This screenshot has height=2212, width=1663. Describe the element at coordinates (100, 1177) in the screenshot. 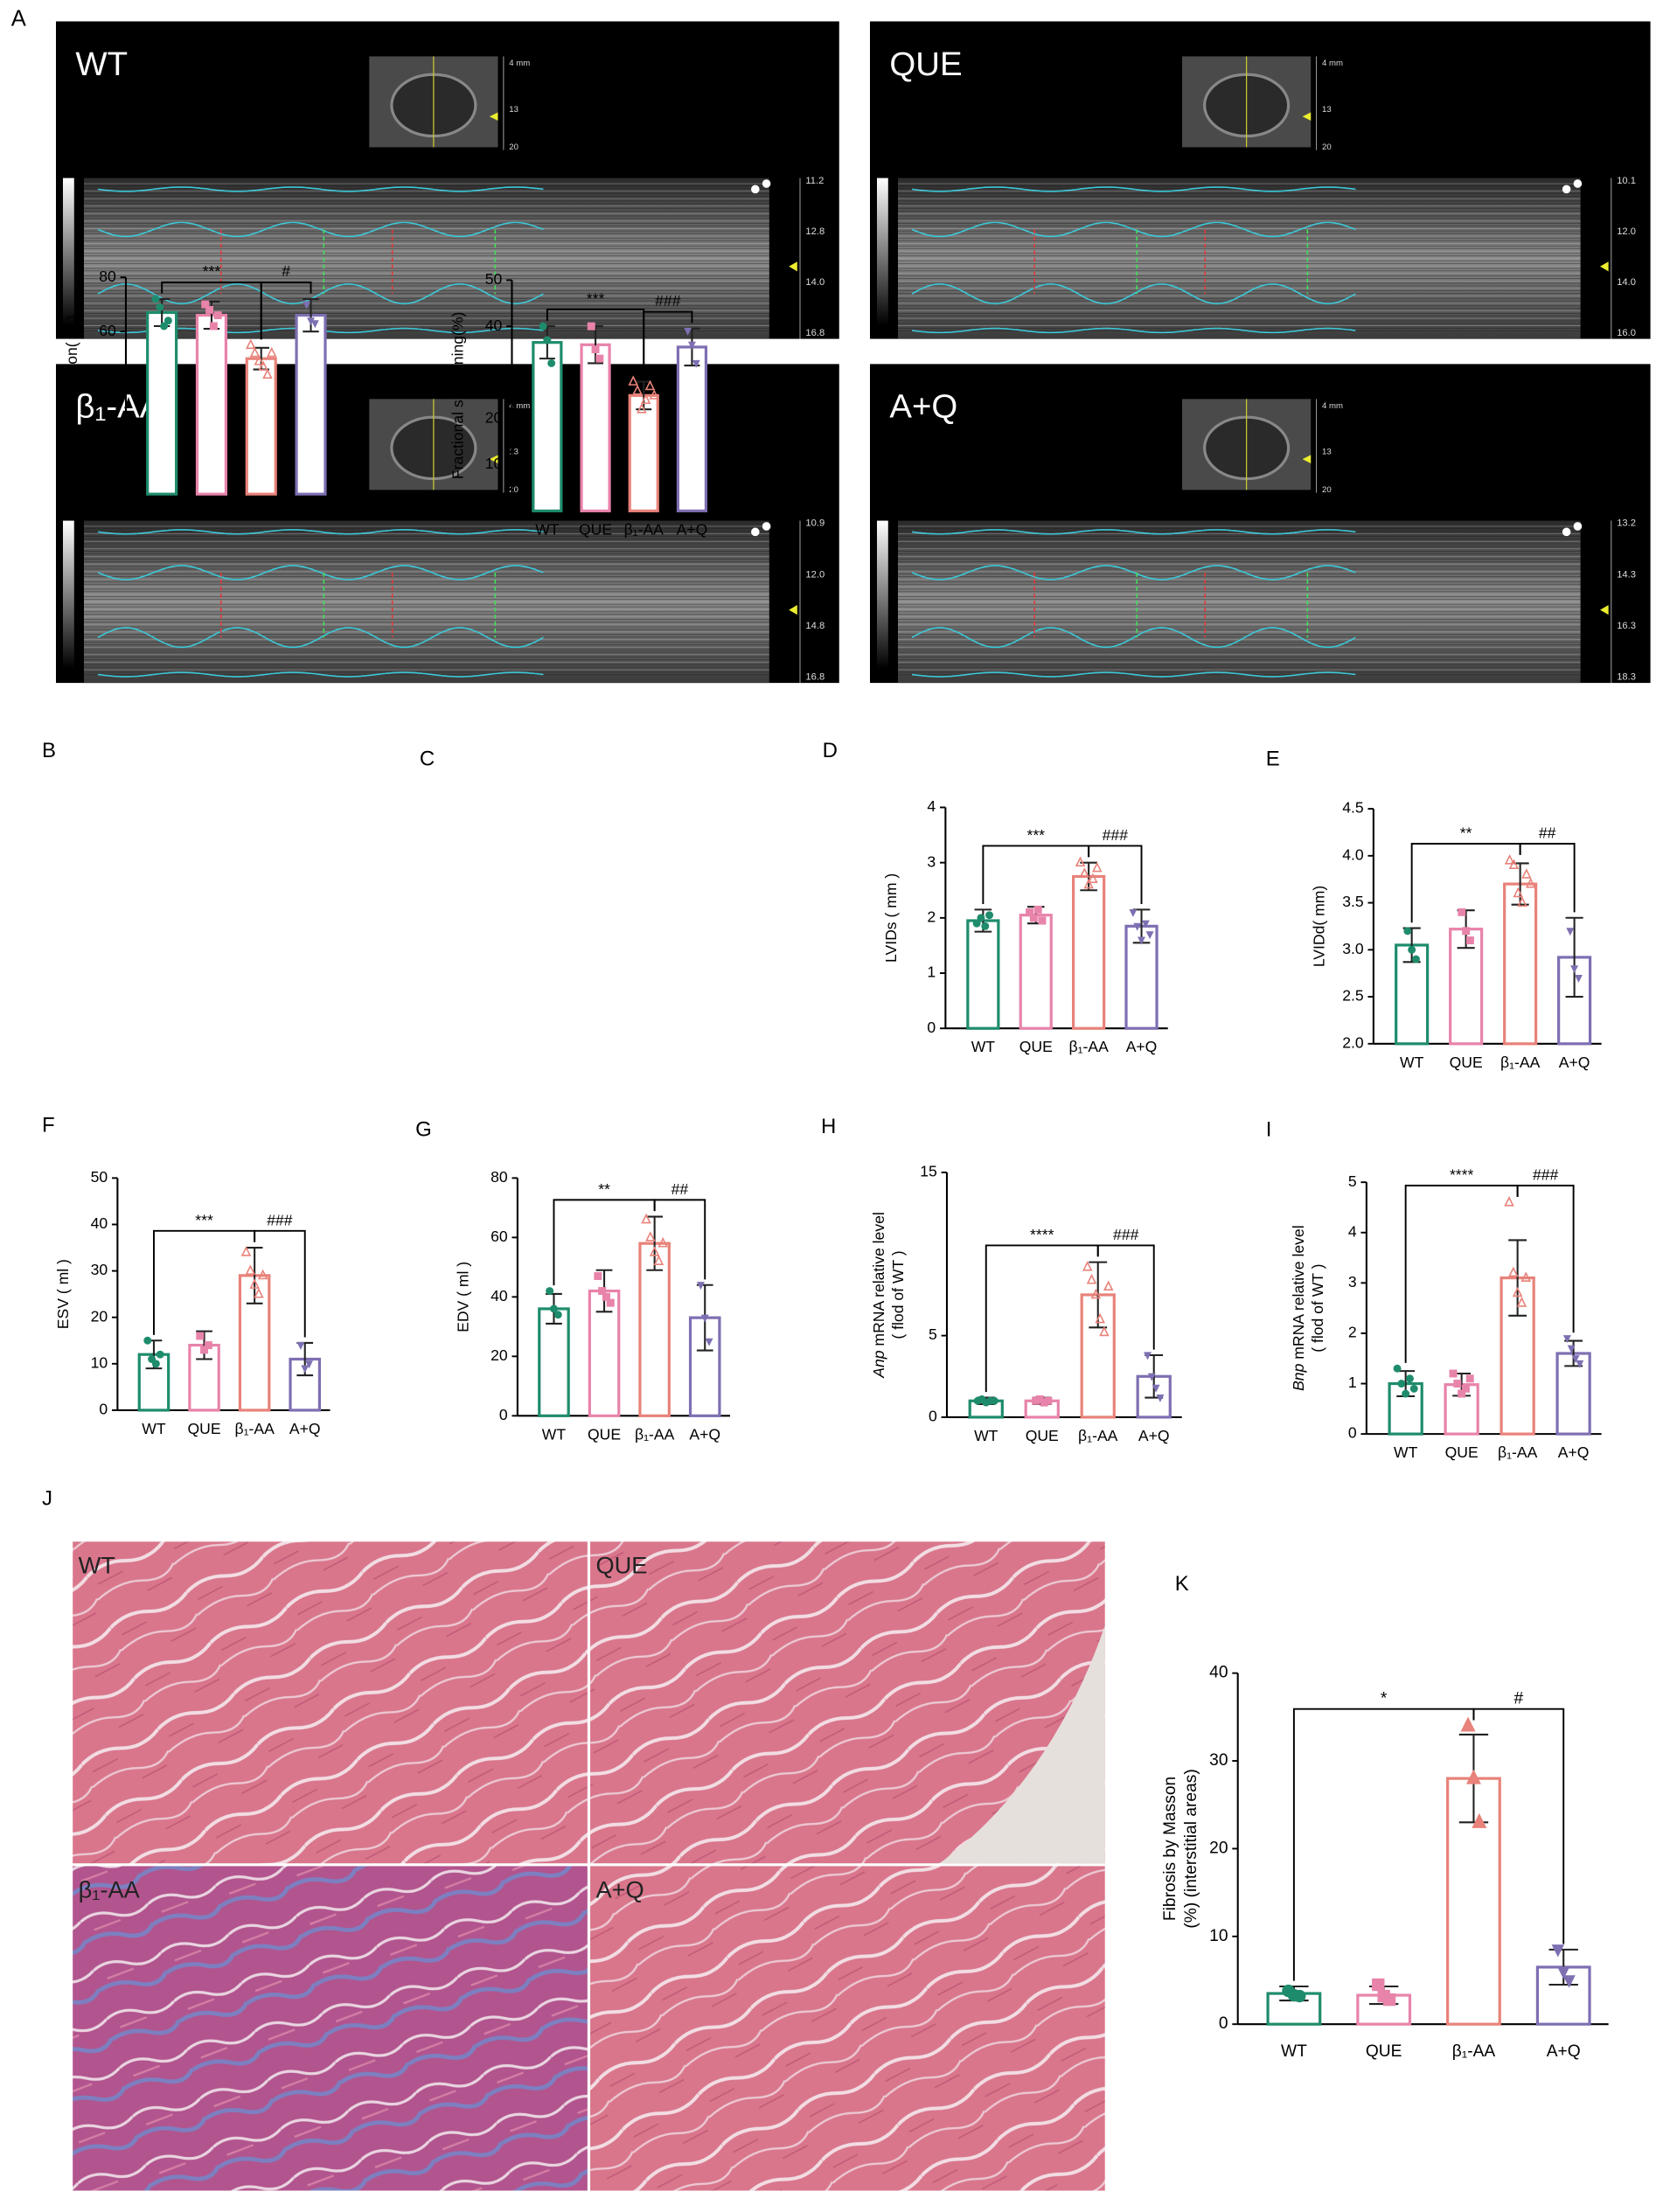

I see `y-tick-label: 50` at that location.